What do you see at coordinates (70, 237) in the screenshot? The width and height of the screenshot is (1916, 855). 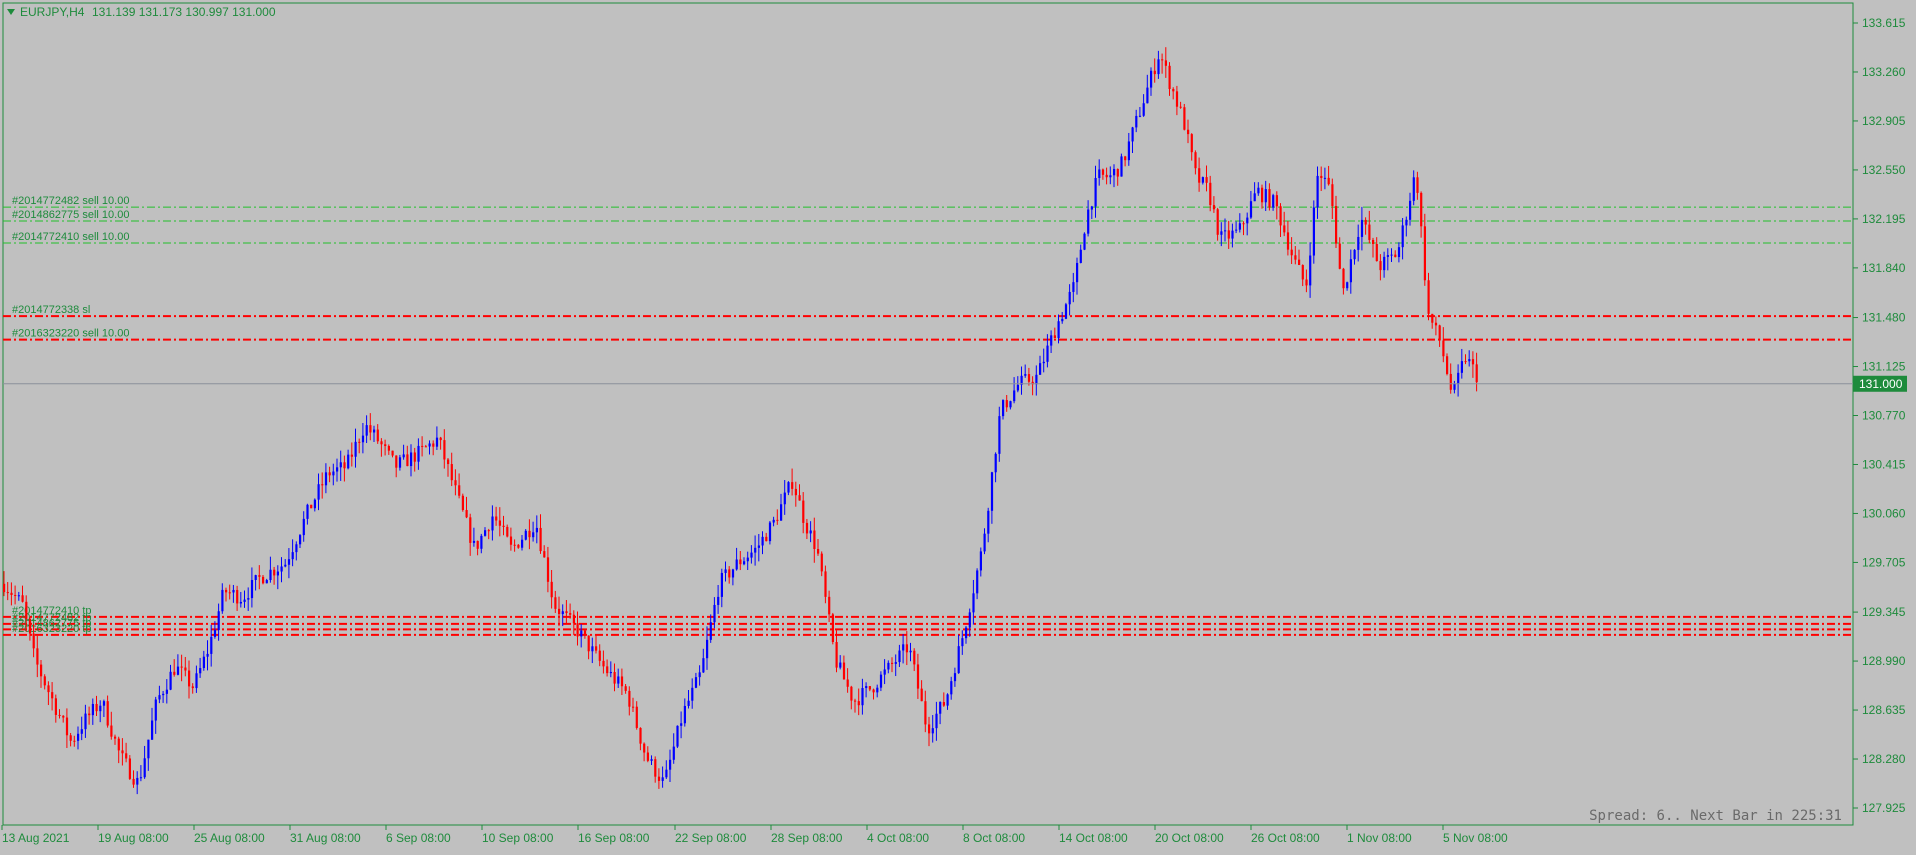 I see `order-line-label: #2014772410 sell 10.00` at bounding box center [70, 237].